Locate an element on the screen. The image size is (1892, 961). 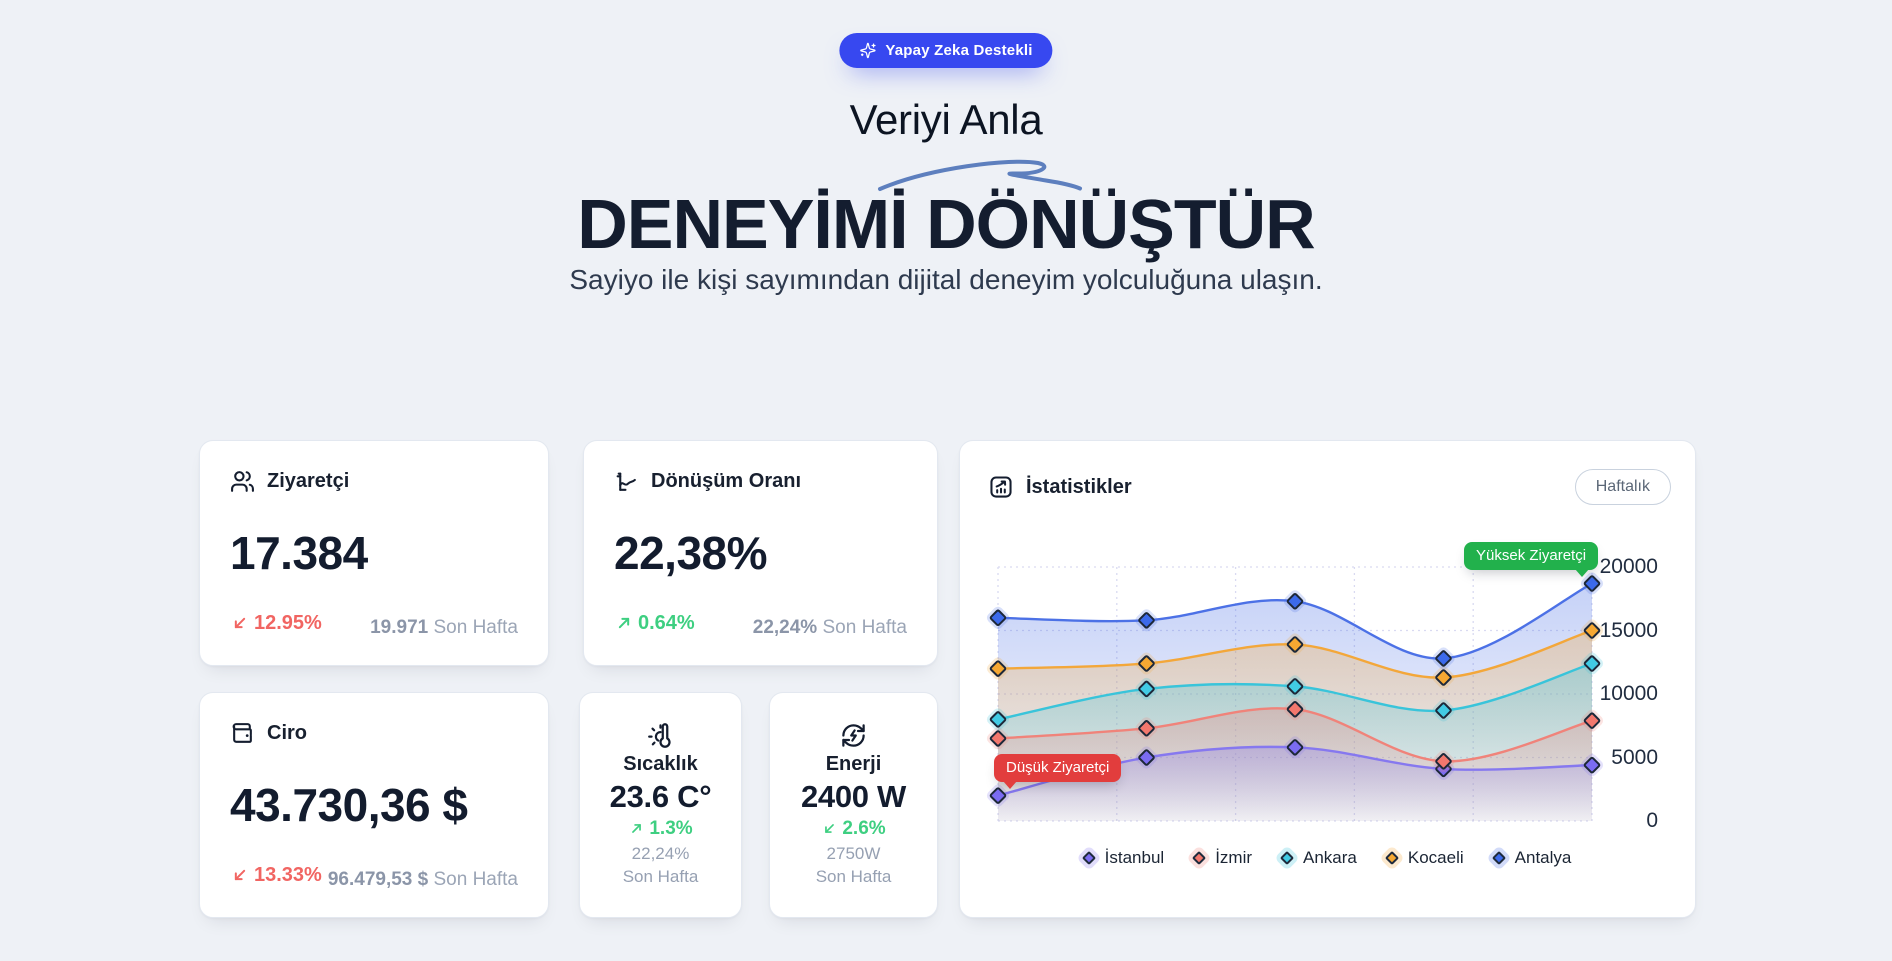
previous-week-value: 19.971 Son Hafta is located at coordinates (444, 627).